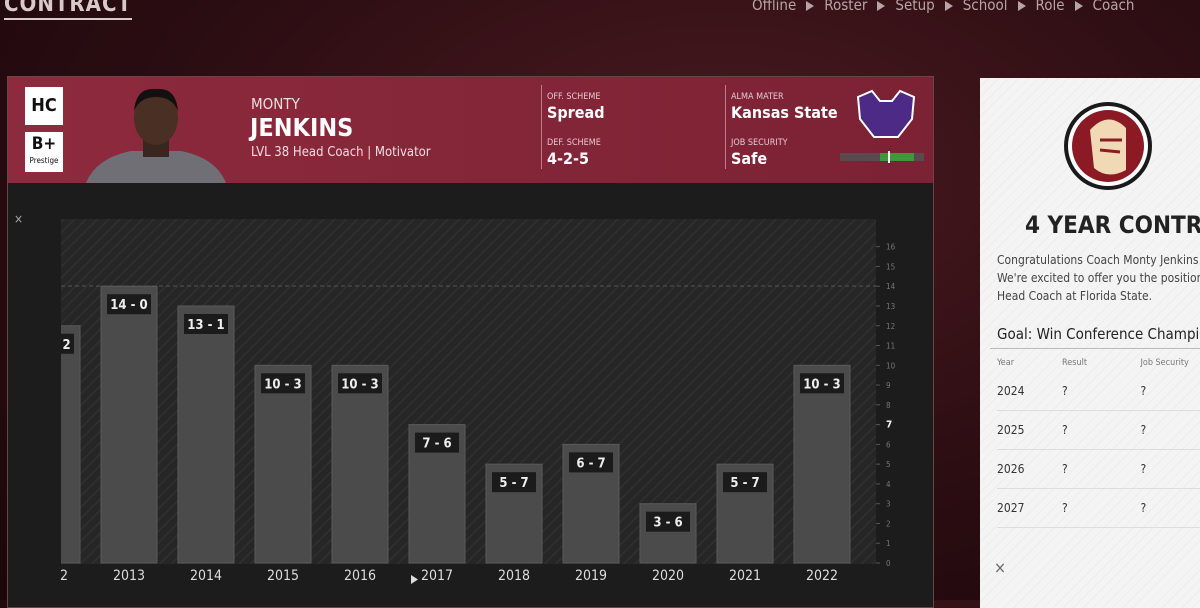  Describe the element at coordinates (1075, 296) in the screenshot. I see `message-line: Head Coach at Florida State.` at that location.